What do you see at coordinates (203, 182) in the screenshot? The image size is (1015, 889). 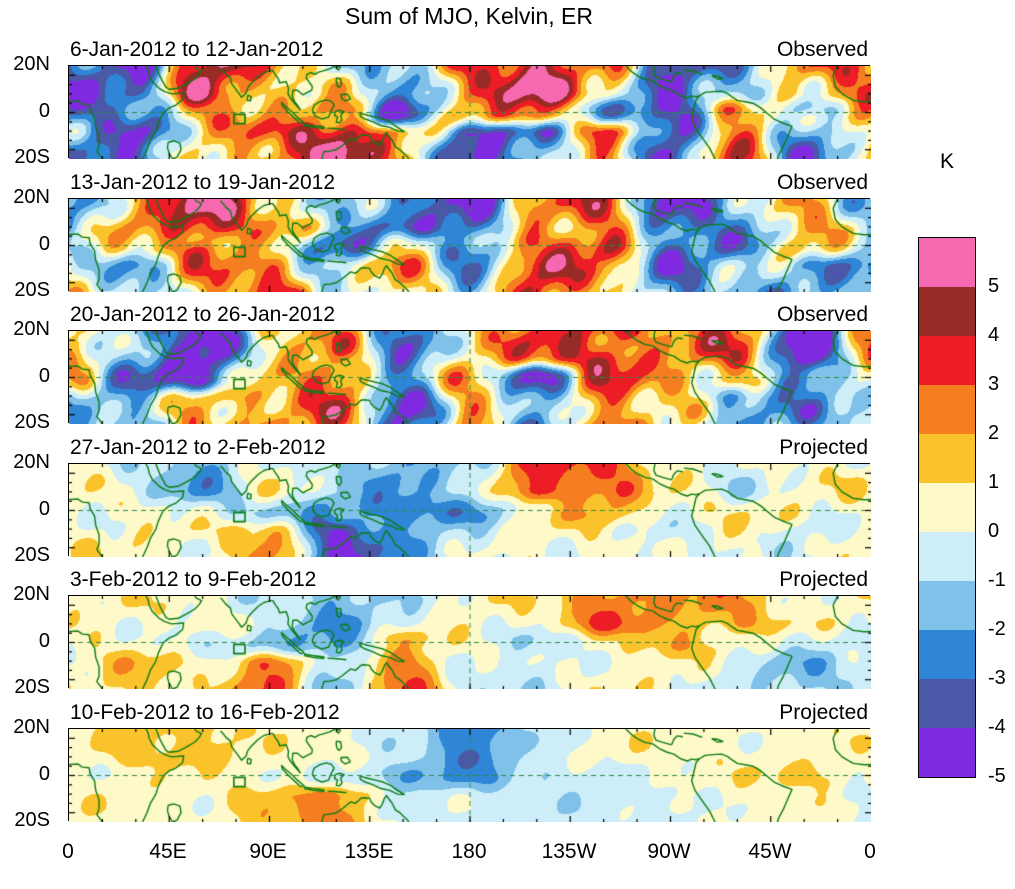 I see `panel-date-range: 13-Jan-2012 to 19-Jan-2012` at bounding box center [203, 182].